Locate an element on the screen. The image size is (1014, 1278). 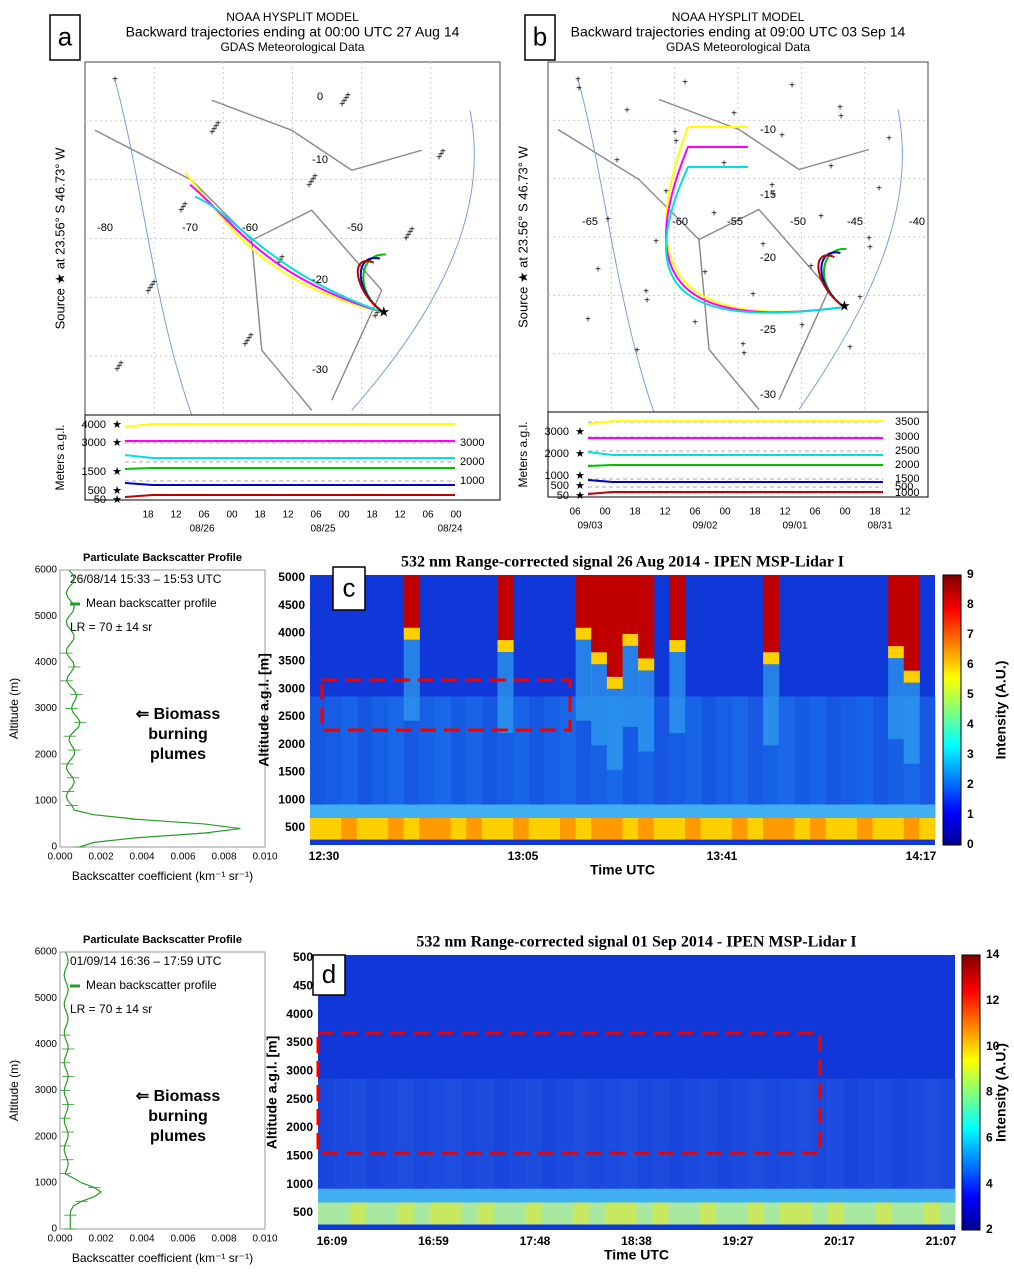
annotation: plumes is located at coordinates (178, 754).